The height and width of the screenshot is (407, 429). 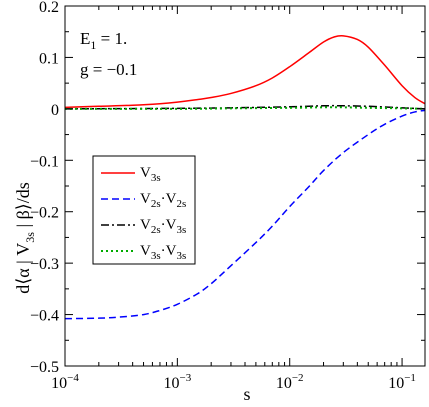 What do you see at coordinates (30, 237) in the screenshot?
I see `y-axis-label-sub: 3s` at bounding box center [30, 237].